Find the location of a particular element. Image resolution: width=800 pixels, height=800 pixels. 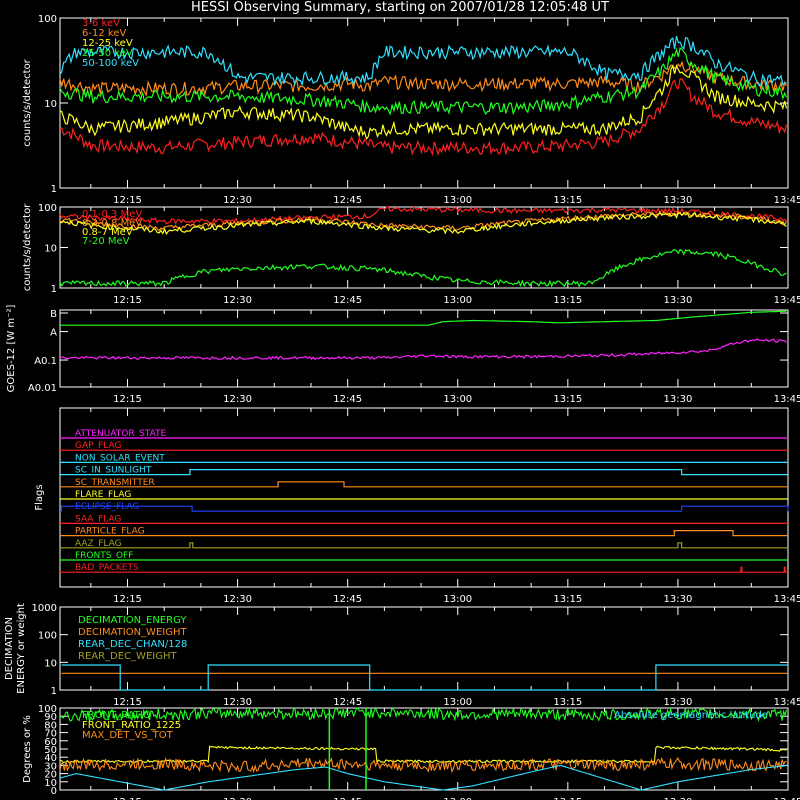

legend-entry: 0.1-0.3 MeV is located at coordinates (112, 214).